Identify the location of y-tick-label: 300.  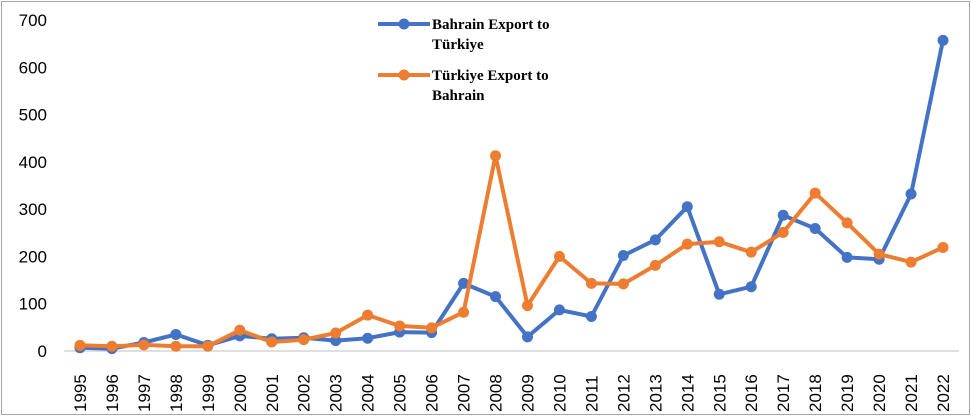
(33, 209).